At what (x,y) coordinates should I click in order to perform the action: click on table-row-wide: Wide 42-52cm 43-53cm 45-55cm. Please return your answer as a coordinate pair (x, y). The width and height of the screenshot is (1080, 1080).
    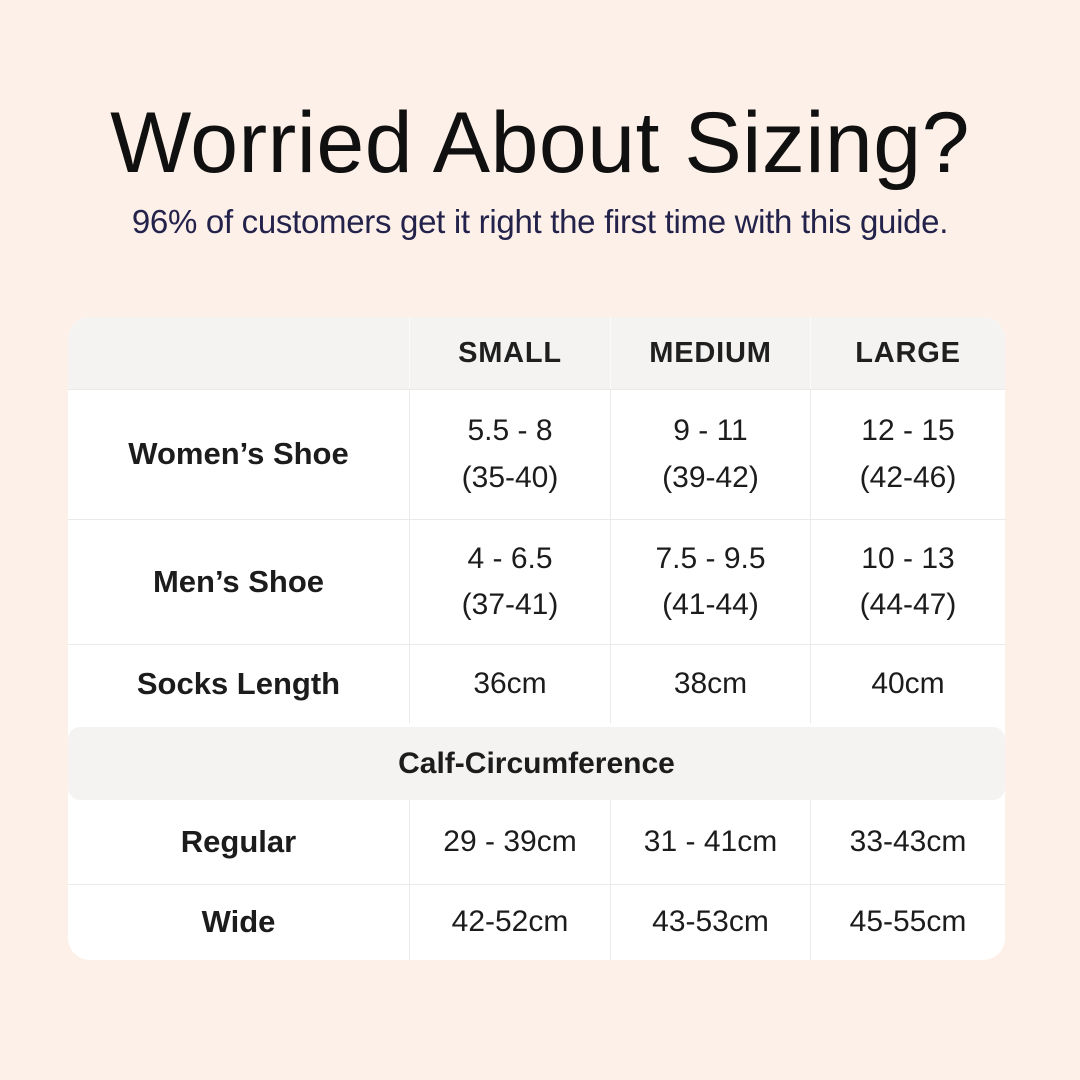
    Looking at the image, I should click on (536, 922).